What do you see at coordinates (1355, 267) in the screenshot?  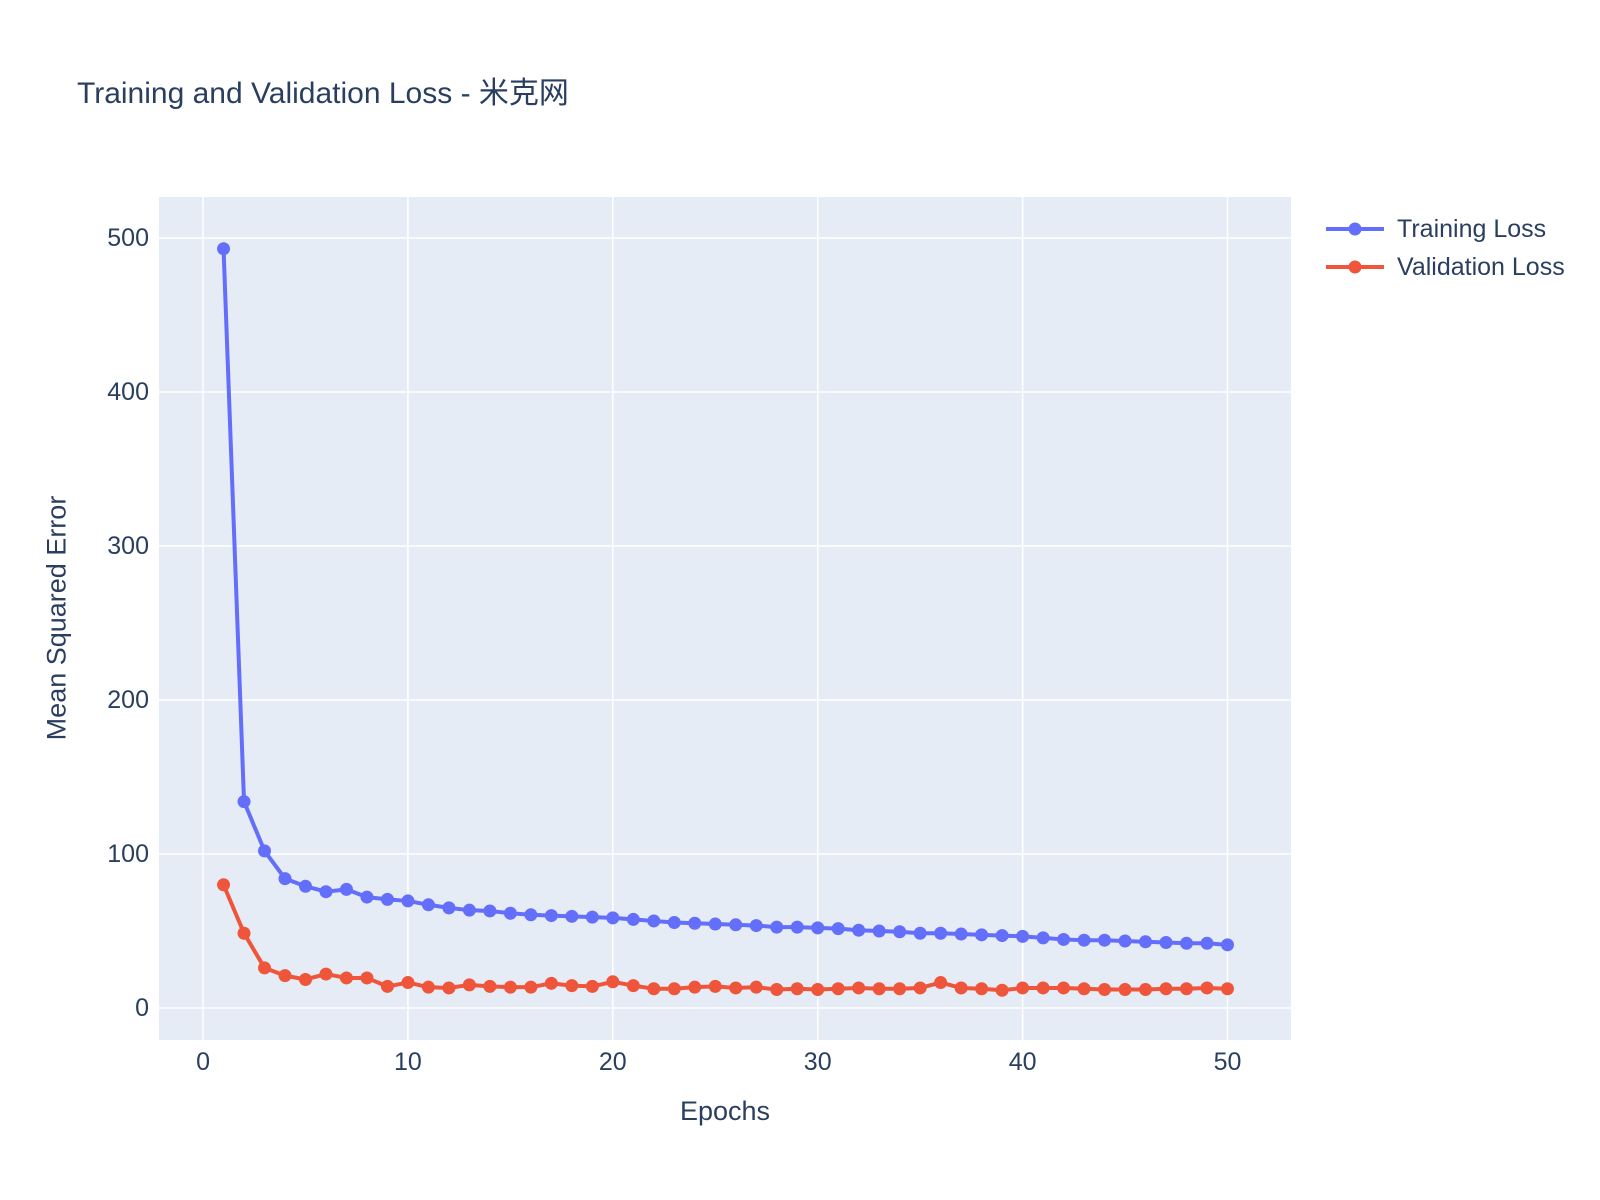 I see `validation-loss-swatch-icon` at bounding box center [1355, 267].